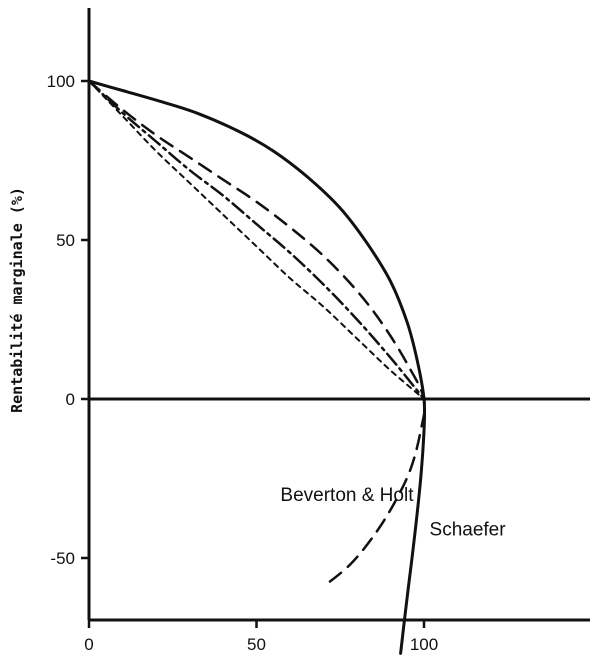  What do you see at coordinates (61, 81) in the screenshot?
I see `y-tick-label: 100` at bounding box center [61, 81].